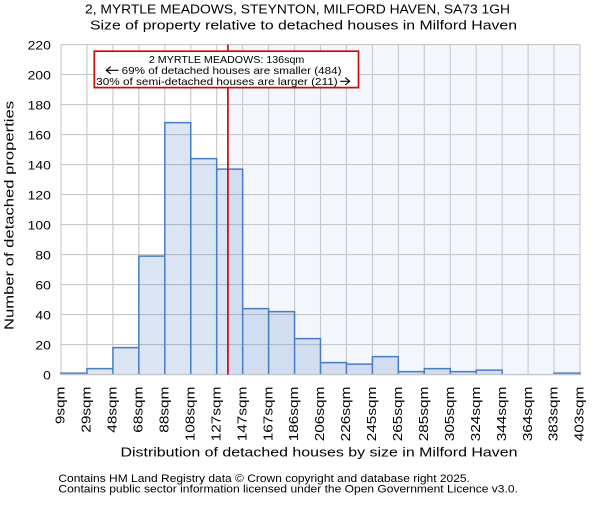 The width and height of the screenshot is (600, 505). I want to click on svg-text: 200, so click(39, 75).